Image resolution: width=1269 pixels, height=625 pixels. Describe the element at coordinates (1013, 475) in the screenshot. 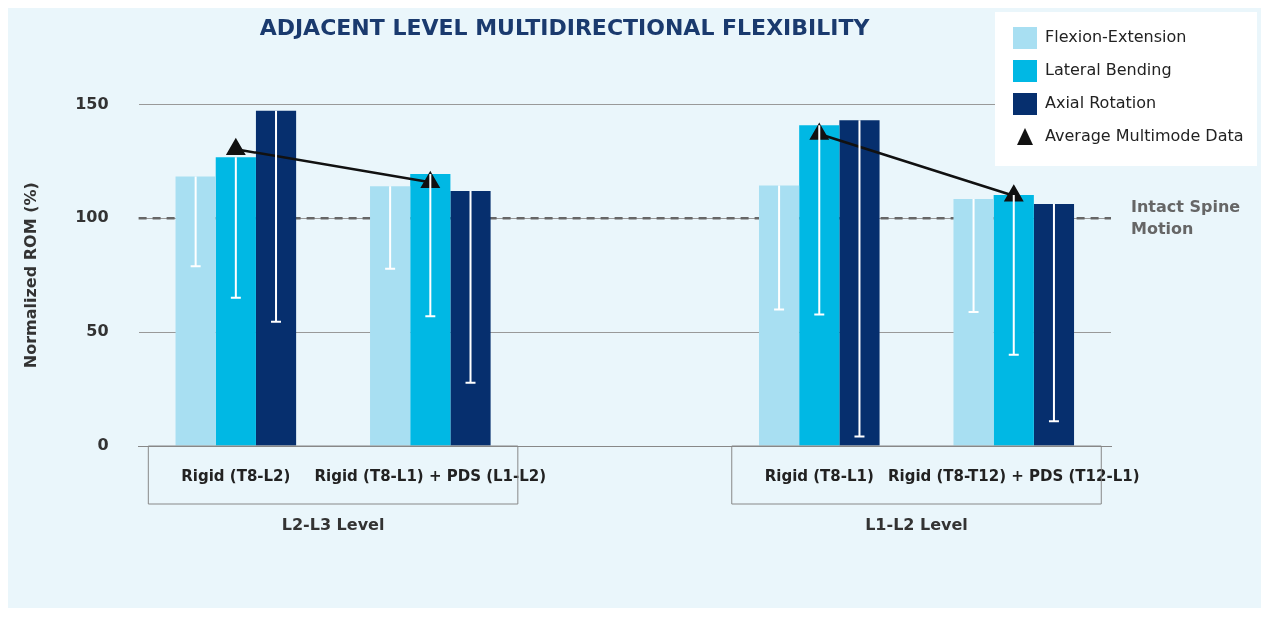

I see `x-tick-label: Rigid (T8-T12) + PDS (T12-L1)` at that location.